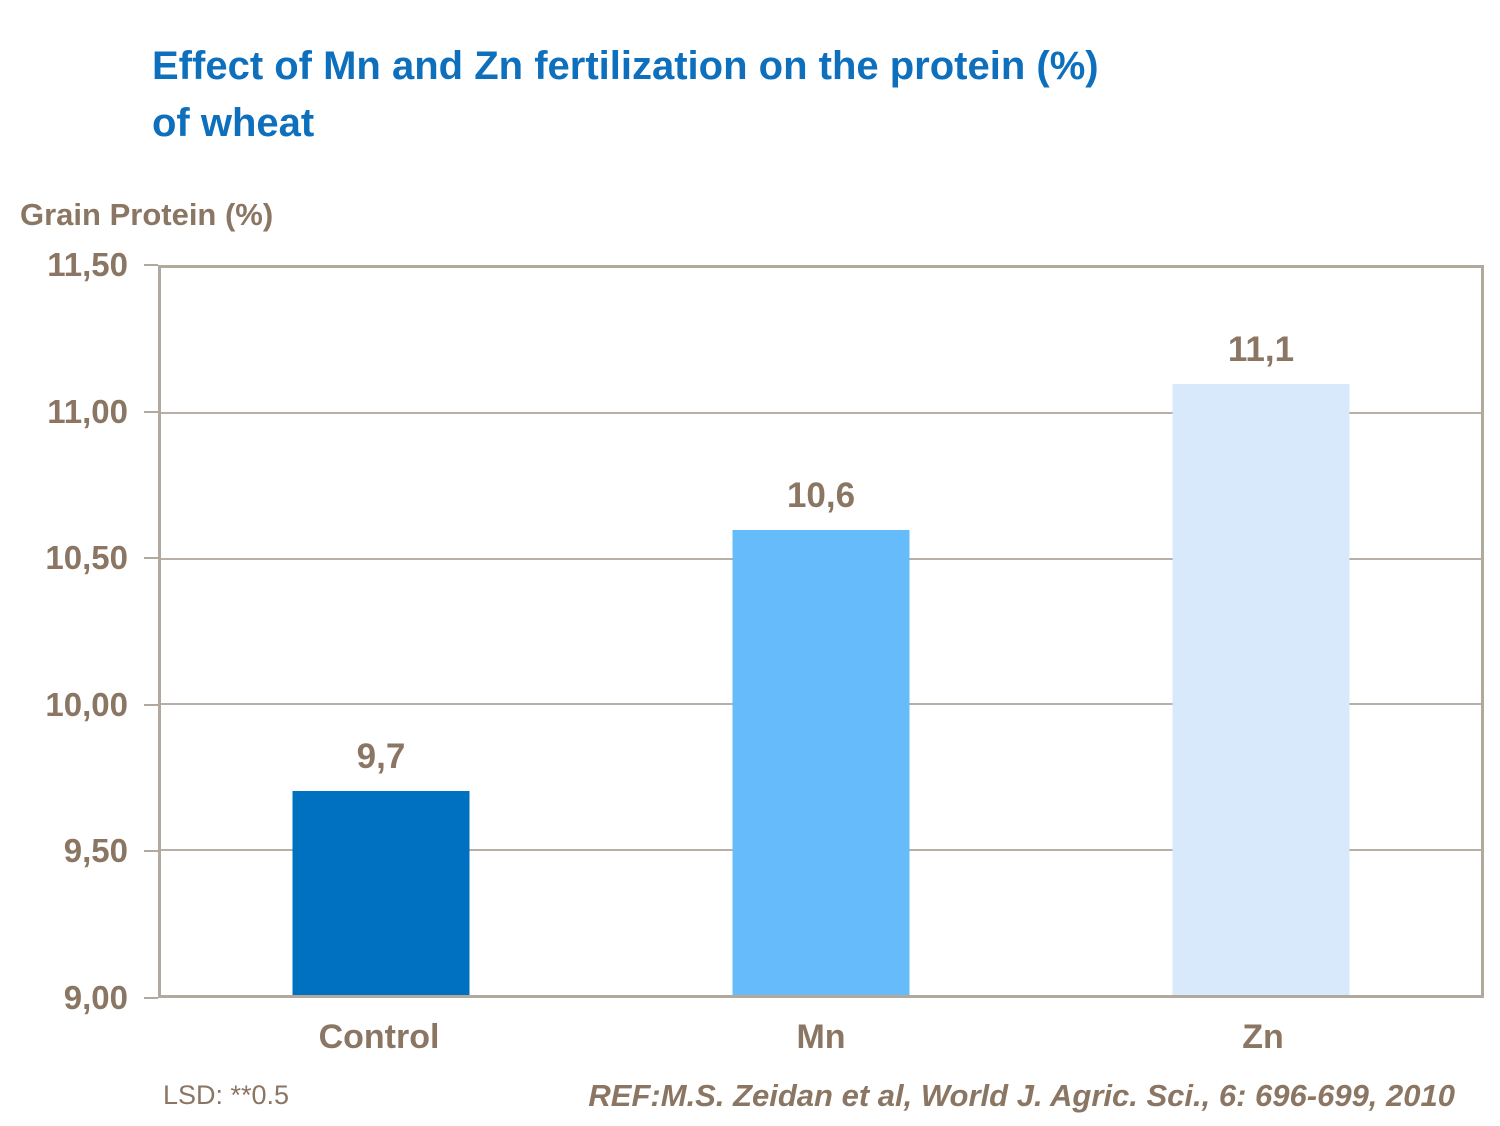 The width and height of the screenshot is (1500, 1126). I want to click on x-axis-label-control: Control, so click(379, 1037).